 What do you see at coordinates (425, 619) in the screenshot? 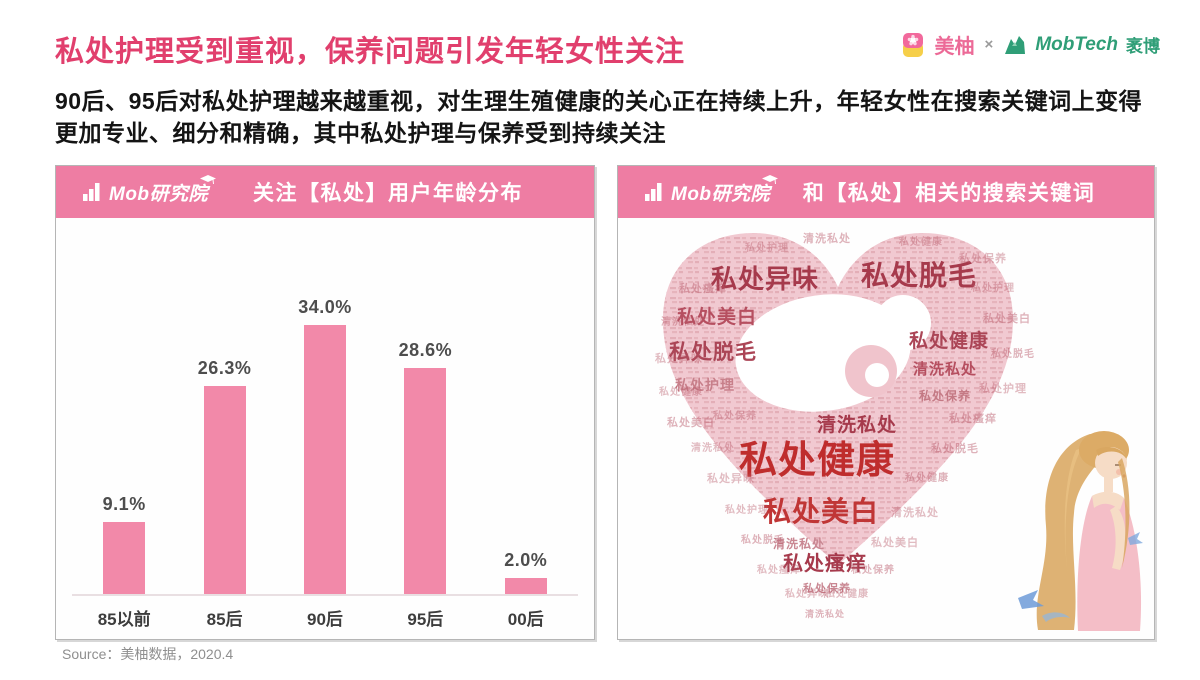
I see `bar-category-label: 95后` at bounding box center [425, 619].